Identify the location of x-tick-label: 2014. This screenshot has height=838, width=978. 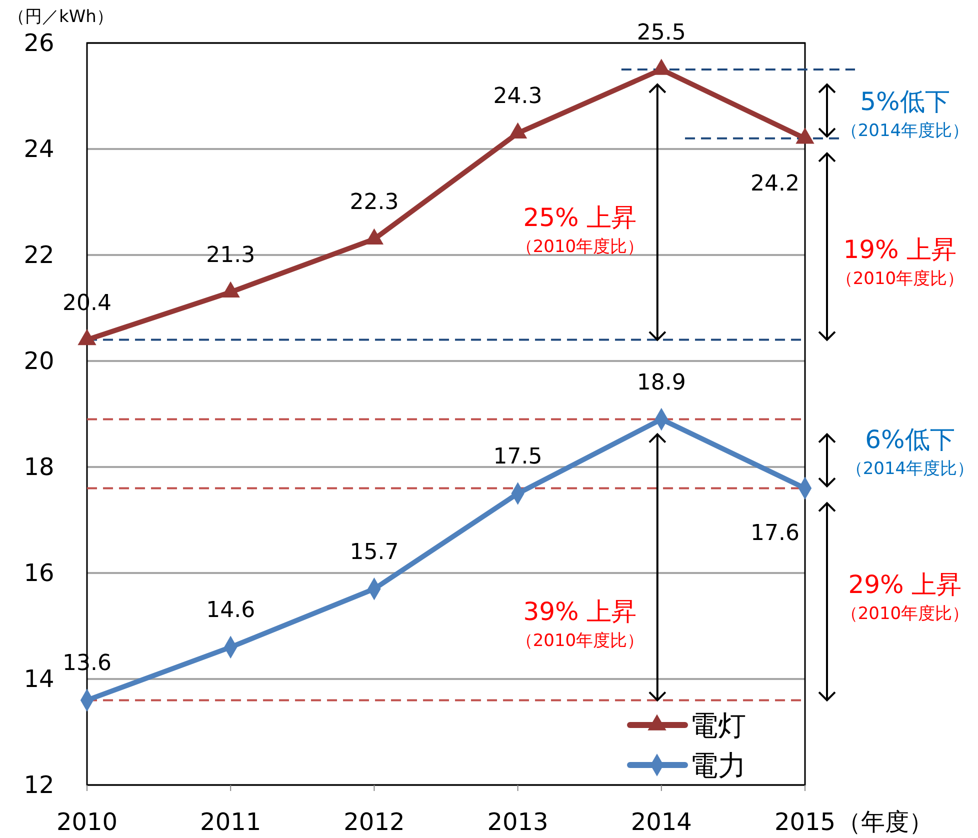
(661, 822).